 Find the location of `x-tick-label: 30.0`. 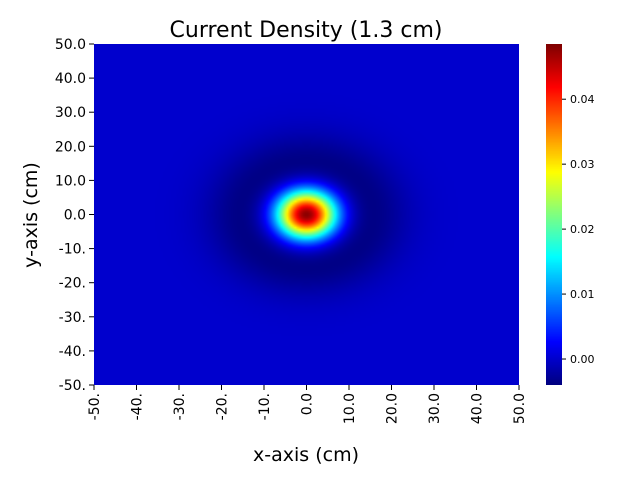

x-tick-label: 30.0 is located at coordinates (435, 408).